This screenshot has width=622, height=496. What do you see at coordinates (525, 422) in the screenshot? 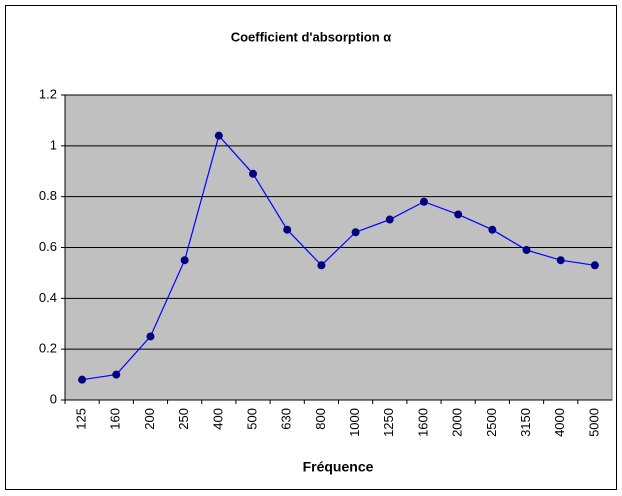
I see `x-tick-label: 3150` at bounding box center [525, 422].